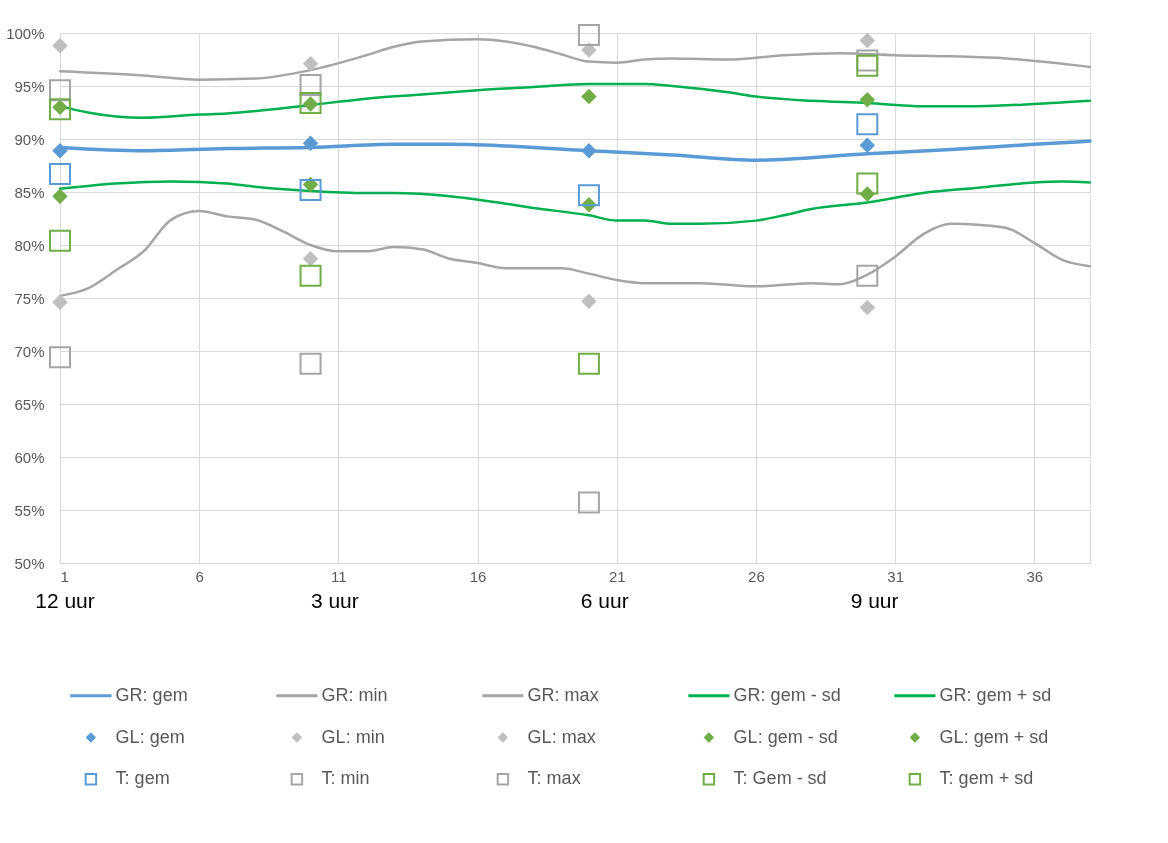 The width and height of the screenshot is (1168, 843). Describe the element at coordinates (29, 139) in the screenshot. I see `y-tick-label: 90%` at that location.